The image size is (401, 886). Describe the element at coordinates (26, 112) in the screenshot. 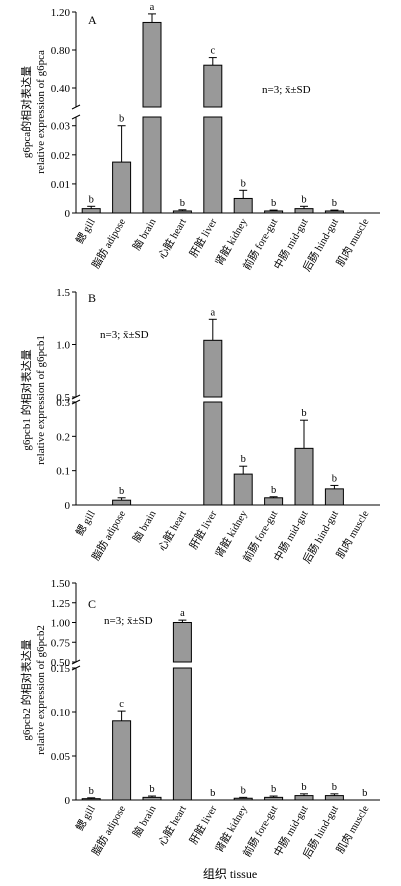

I see `panel-a-y-axis-label: g6pca的相对表达量` at that location.